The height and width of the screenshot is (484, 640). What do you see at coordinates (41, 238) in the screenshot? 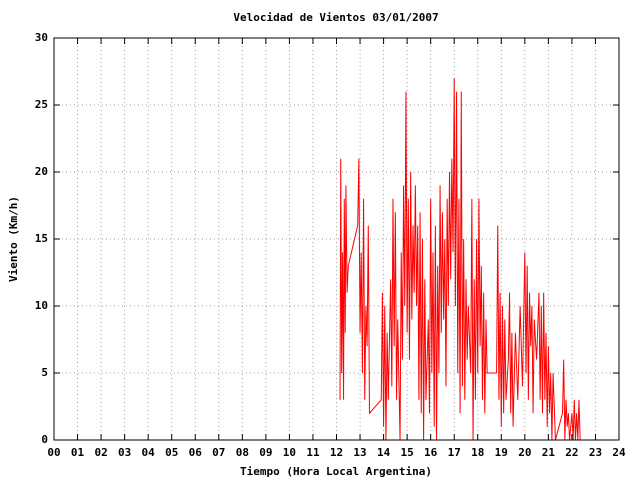
I see `y-tick-label: 15` at bounding box center [41, 238].